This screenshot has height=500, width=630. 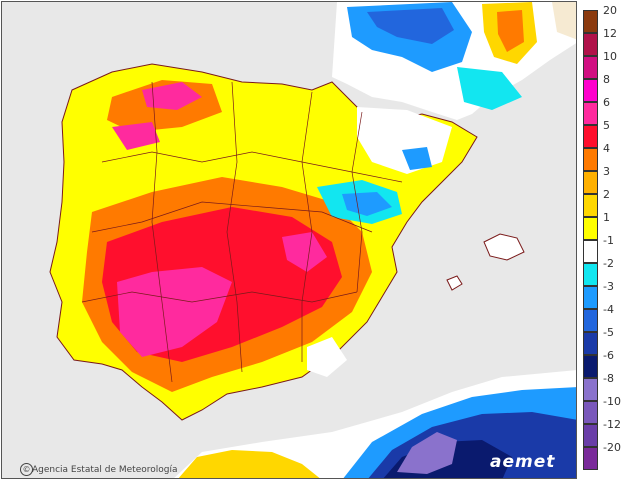 What do you see at coordinates (327, 357) in the screenshot?
I see `southeast-white-zone` at bounding box center [327, 357].